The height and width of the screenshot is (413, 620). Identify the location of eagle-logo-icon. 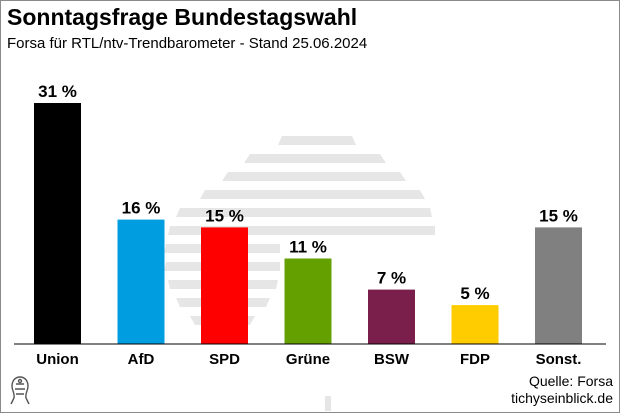
(20, 390).